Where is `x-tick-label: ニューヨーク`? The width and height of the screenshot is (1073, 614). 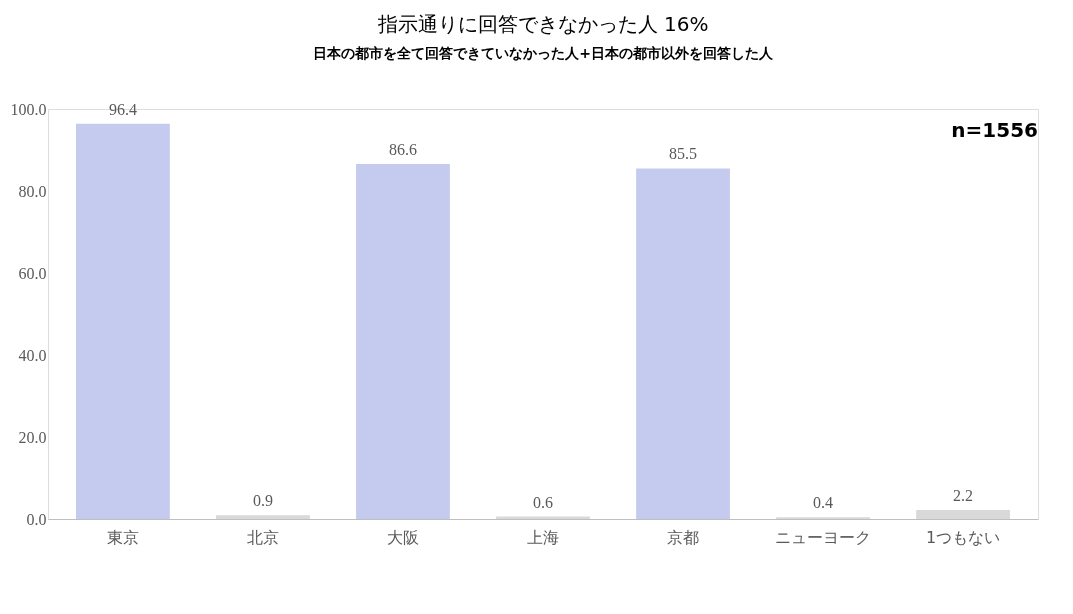 x-tick-label: ニューヨーク is located at coordinates (823, 537).